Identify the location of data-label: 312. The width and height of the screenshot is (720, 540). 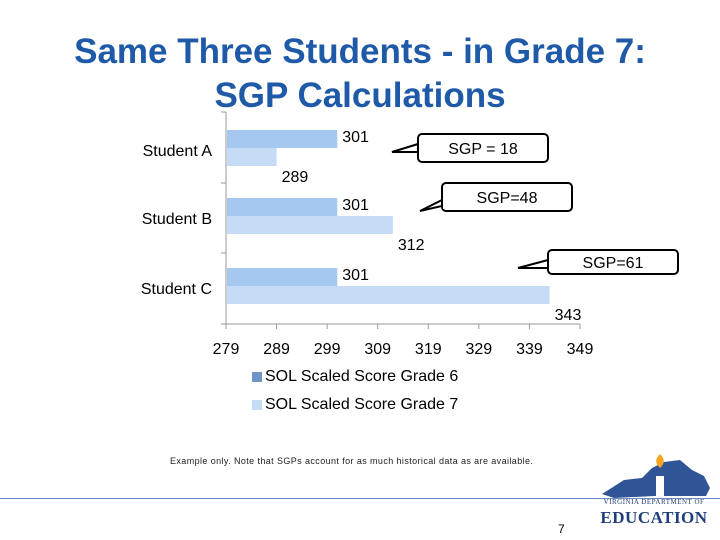
(411, 245).